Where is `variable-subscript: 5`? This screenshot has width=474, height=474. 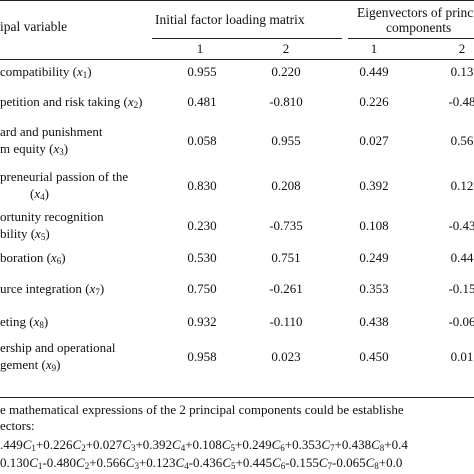
variable-subscript: 5 is located at coordinates (43, 237).